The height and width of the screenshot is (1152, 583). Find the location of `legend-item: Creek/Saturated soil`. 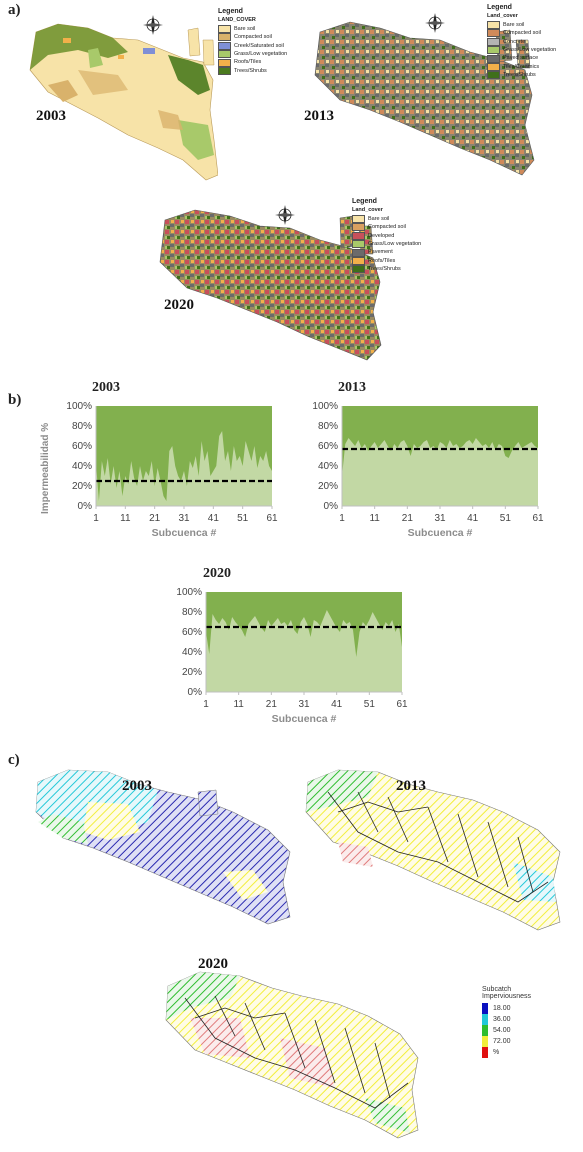

legend-item: Creek/Saturated soil is located at coordinates (252, 45).